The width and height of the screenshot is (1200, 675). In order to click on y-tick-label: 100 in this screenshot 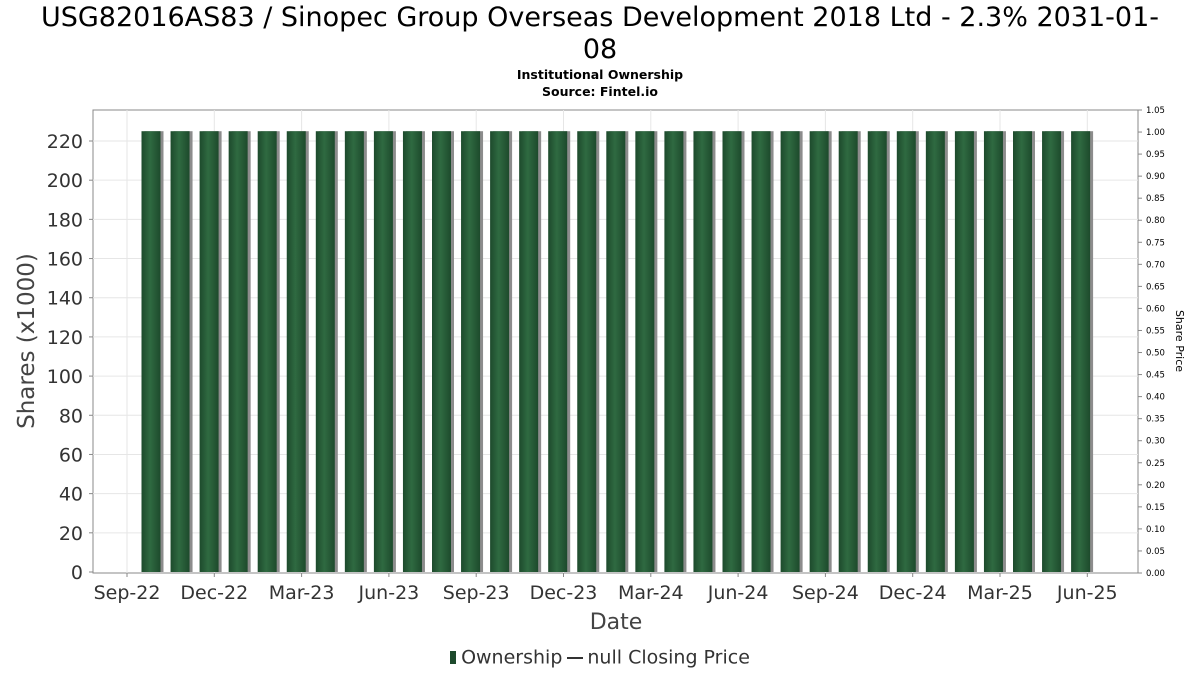, I will do `click(65, 377)`.